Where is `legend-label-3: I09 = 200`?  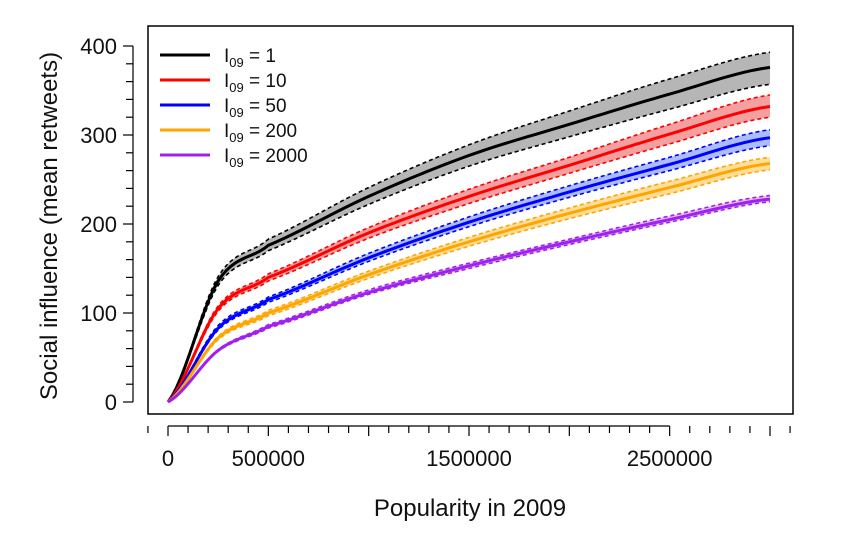 legend-label-3: I09 = 200 is located at coordinates (260, 133).